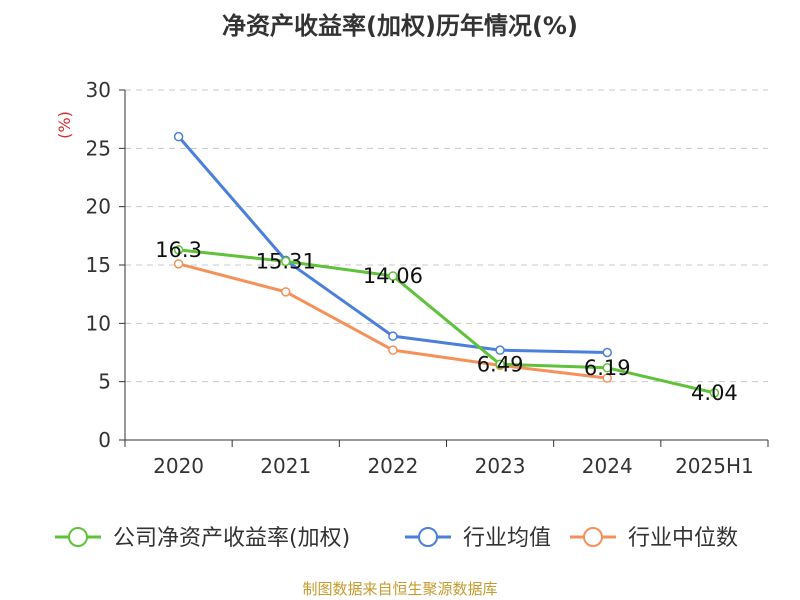  Describe the element at coordinates (104, 440) in the screenshot. I see `y-tick-label: 0` at that location.